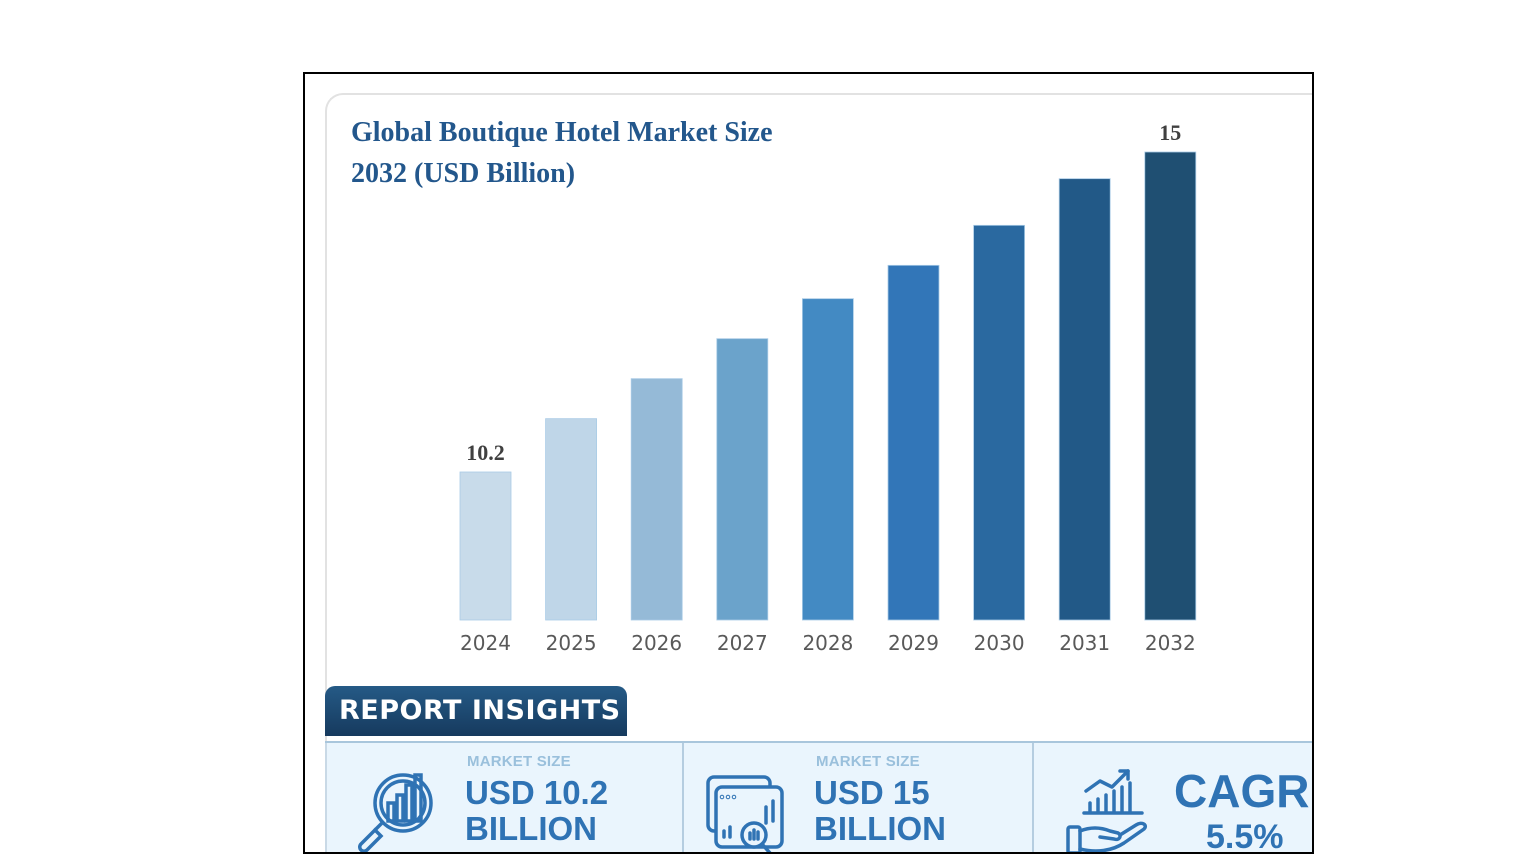 The width and height of the screenshot is (1526, 868). I want to click on bar-2028, so click(827, 459).